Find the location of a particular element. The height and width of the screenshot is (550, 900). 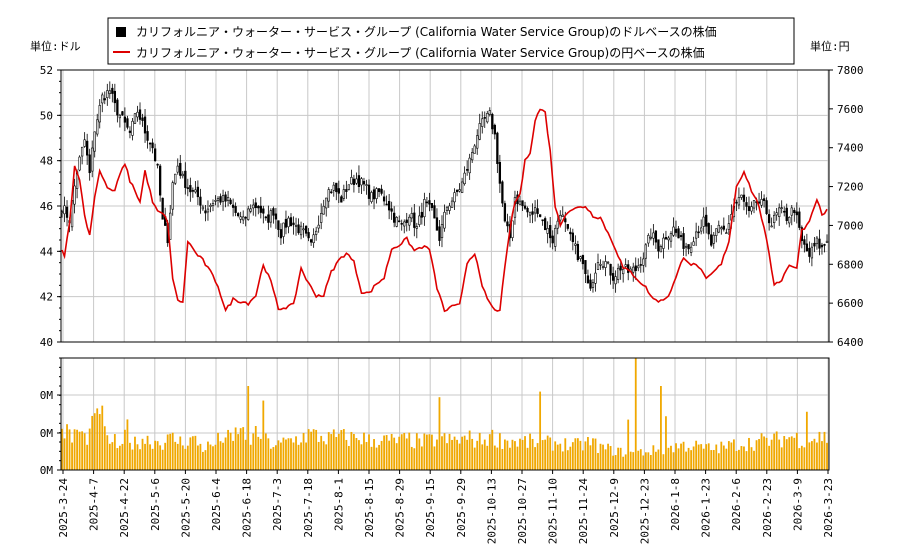

x-tick-label: 2025-7-3 is located at coordinates (277, 504).